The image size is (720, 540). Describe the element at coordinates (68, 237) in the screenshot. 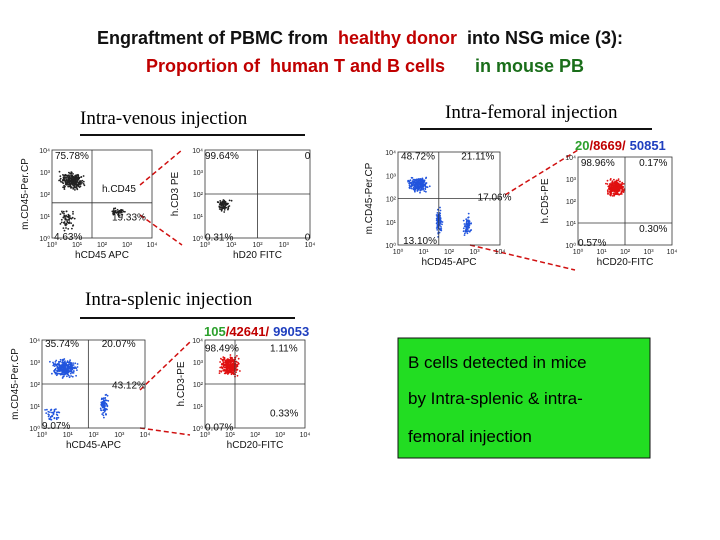

I see `quadrant-percent: 4.63%` at that location.